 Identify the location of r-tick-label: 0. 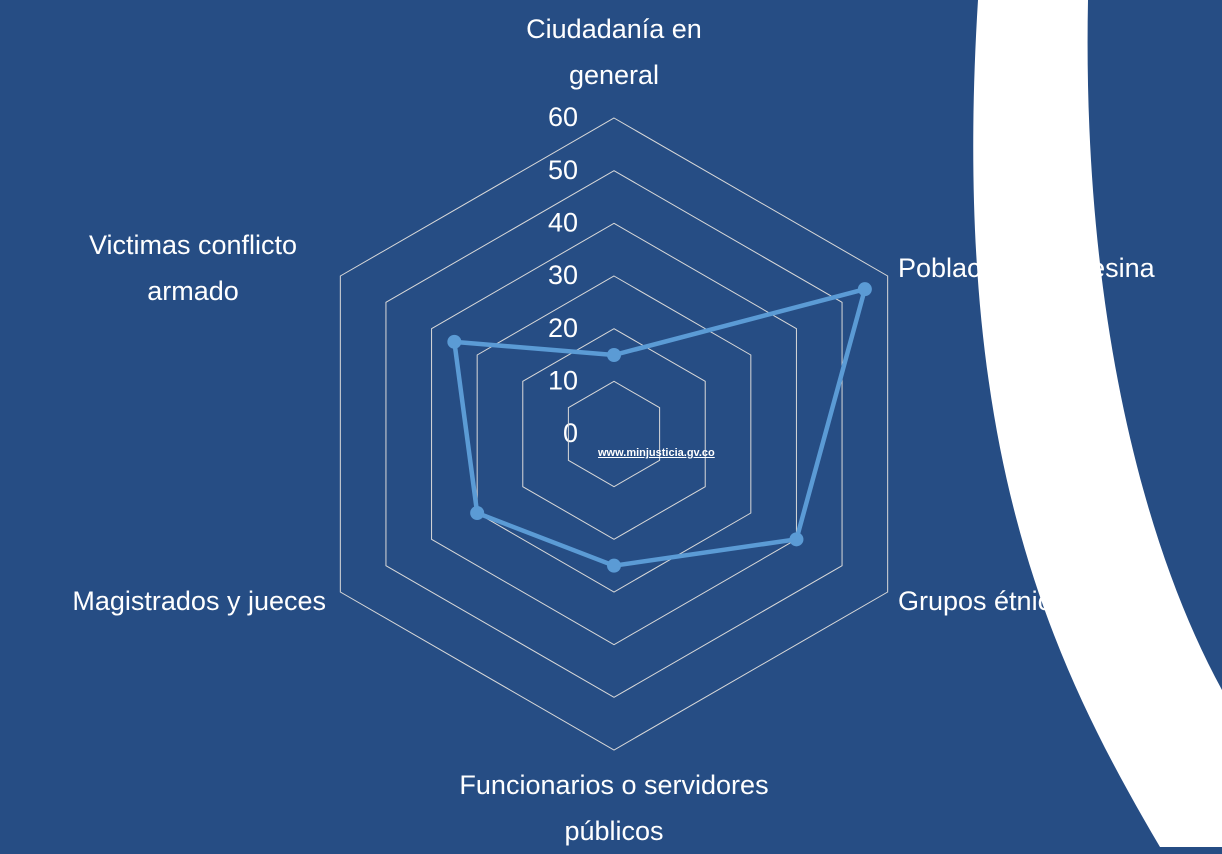
(570, 433).